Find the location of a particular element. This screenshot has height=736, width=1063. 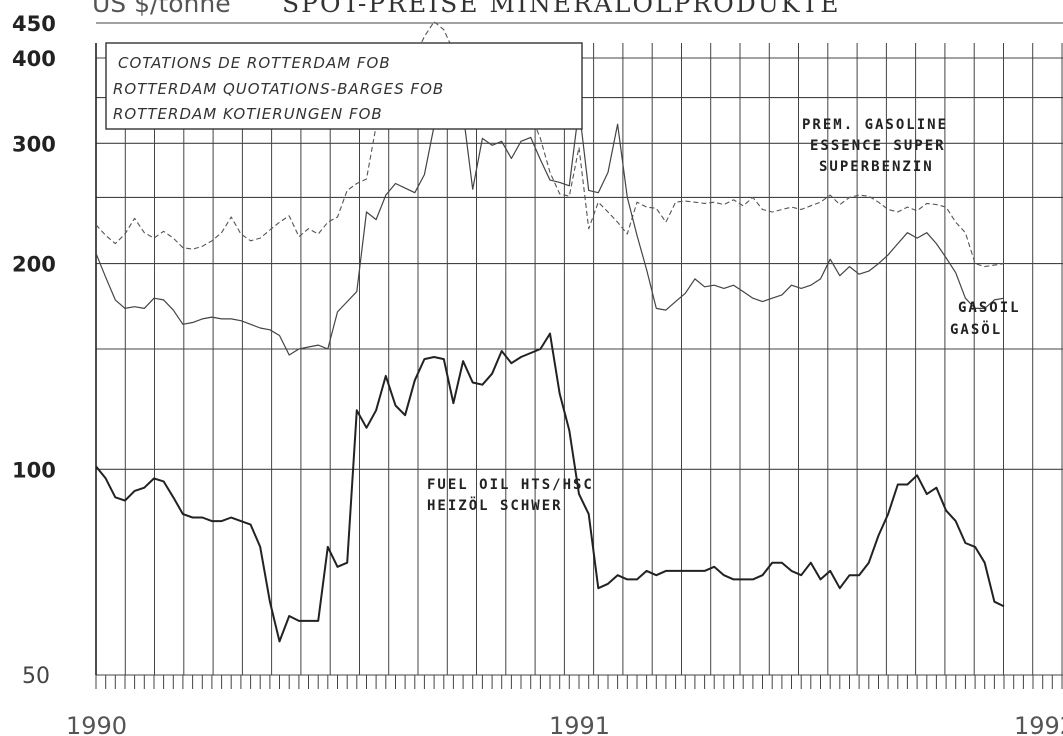

y-tick-label: 400 is located at coordinates (34, 59).